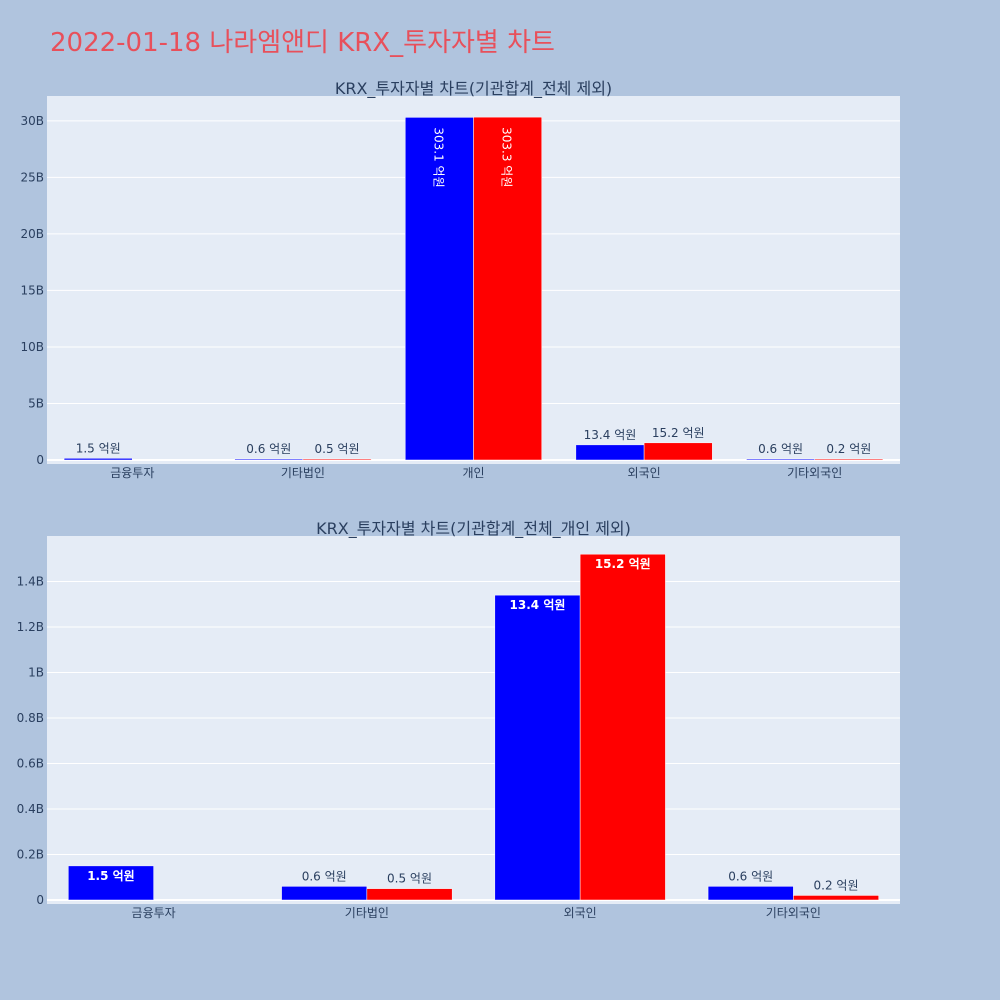 The width and height of the screenshot is (1000, 1000). I want to click on y-tick-label: 30B, so click(32, 121).